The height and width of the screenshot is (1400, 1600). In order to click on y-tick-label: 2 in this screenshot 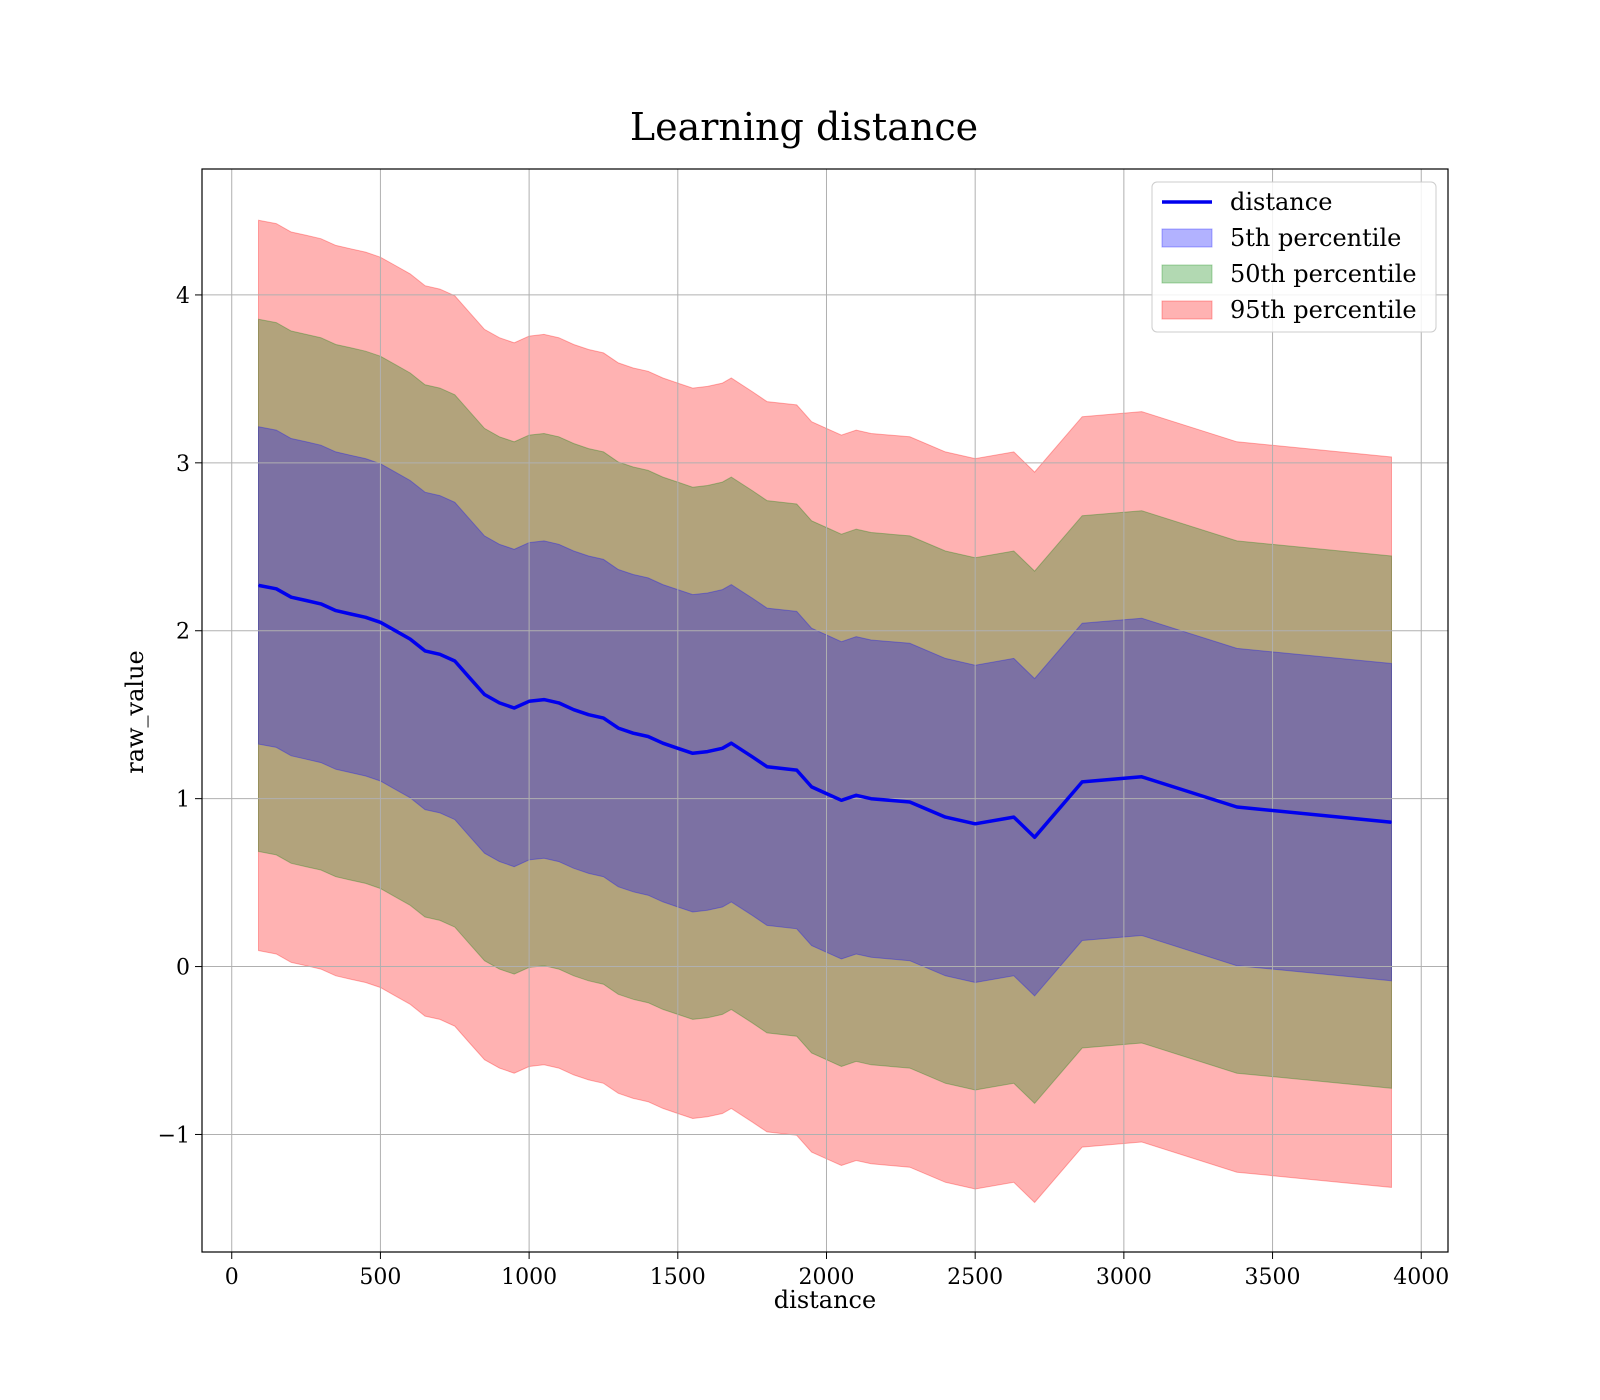, I will do `click(183, 632)`.